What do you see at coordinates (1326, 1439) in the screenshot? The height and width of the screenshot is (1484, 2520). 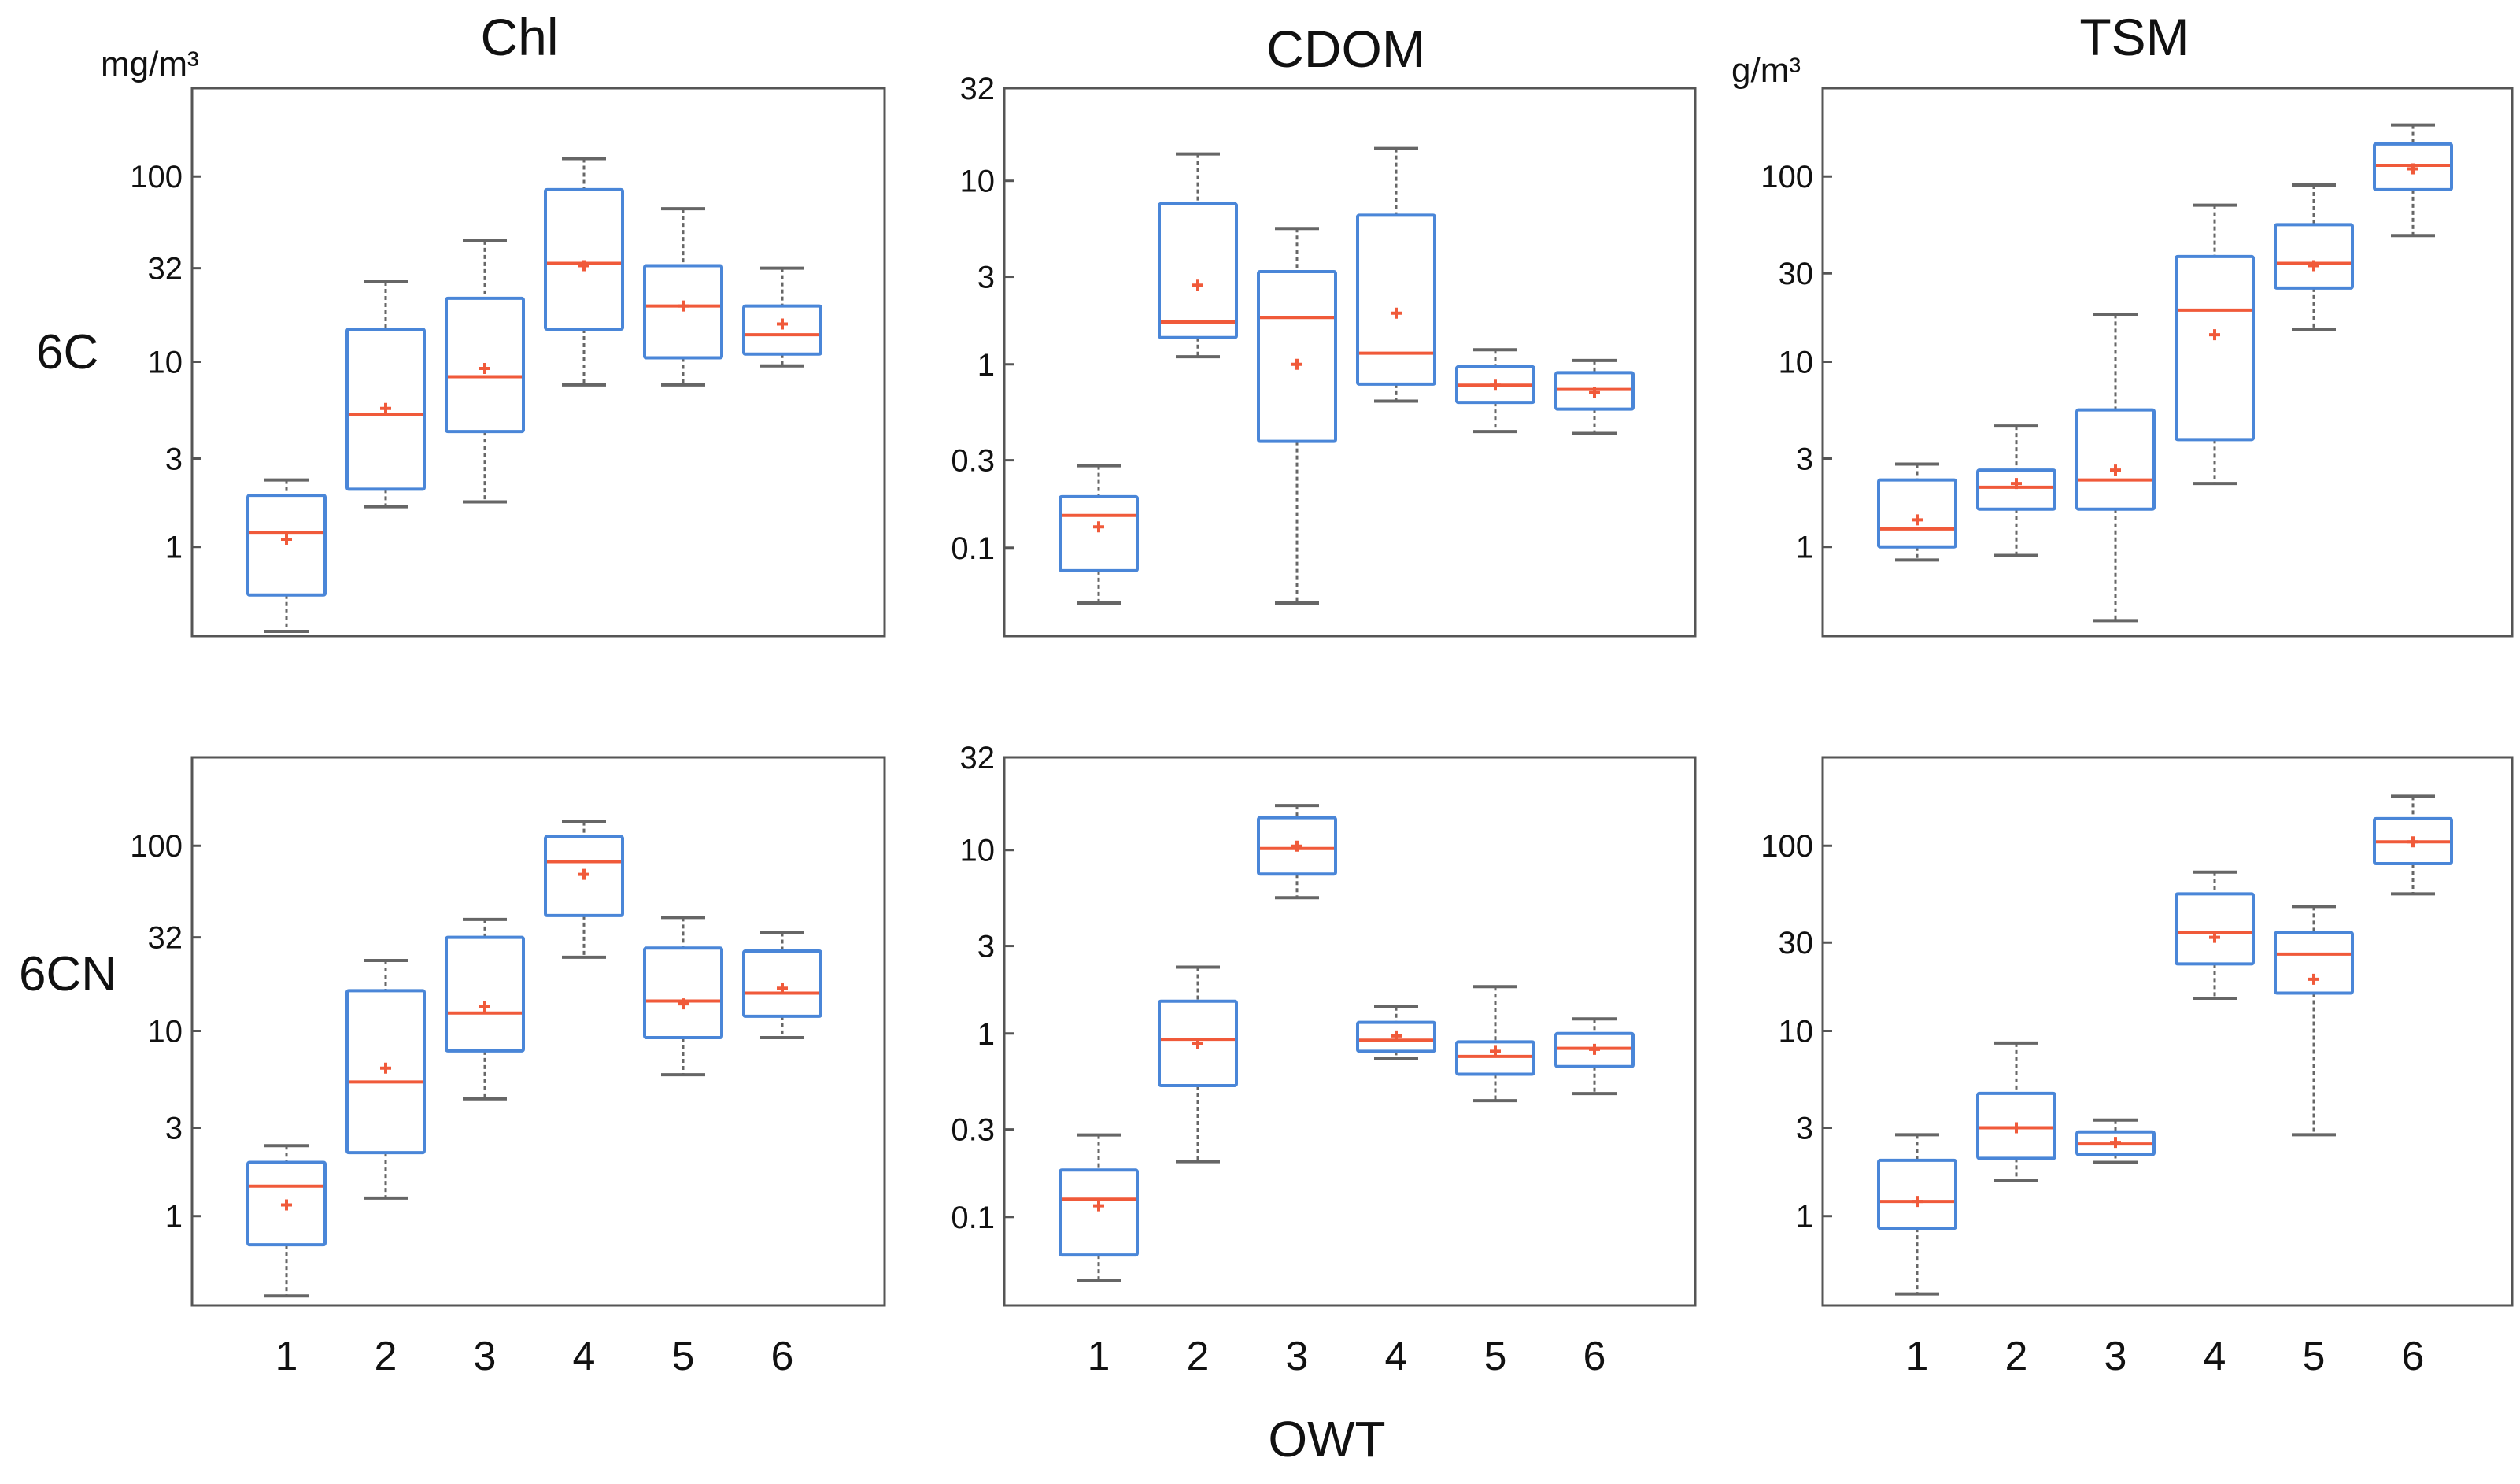 I see `x-axis-title: OWT` at bounding box center [1326, 1439].